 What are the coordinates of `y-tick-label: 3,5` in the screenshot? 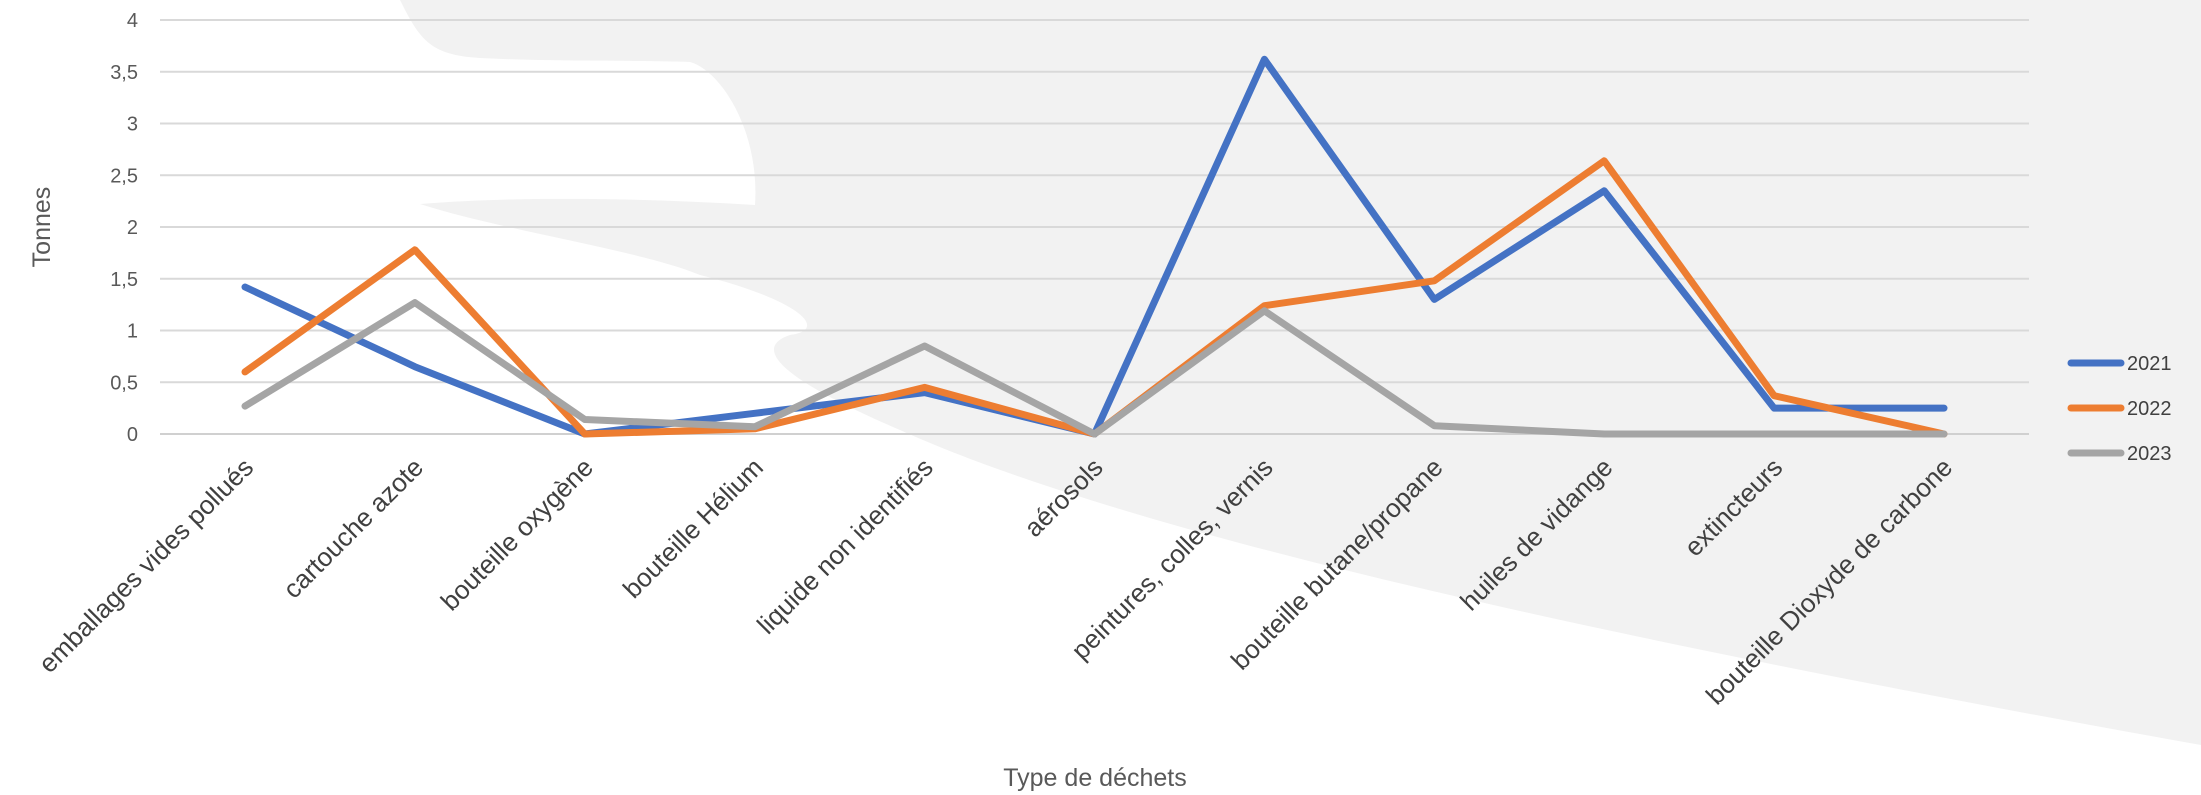 It's located at (124, 73).